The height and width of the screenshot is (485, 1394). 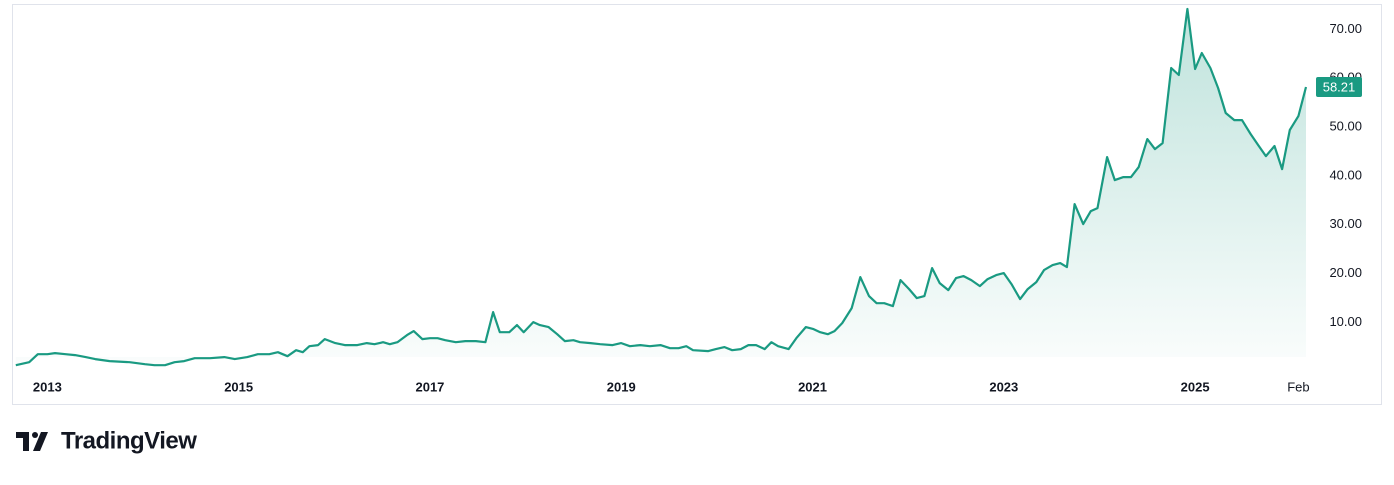 I want to click on x-tick-label: Feb, so click(x=1298, y=386).